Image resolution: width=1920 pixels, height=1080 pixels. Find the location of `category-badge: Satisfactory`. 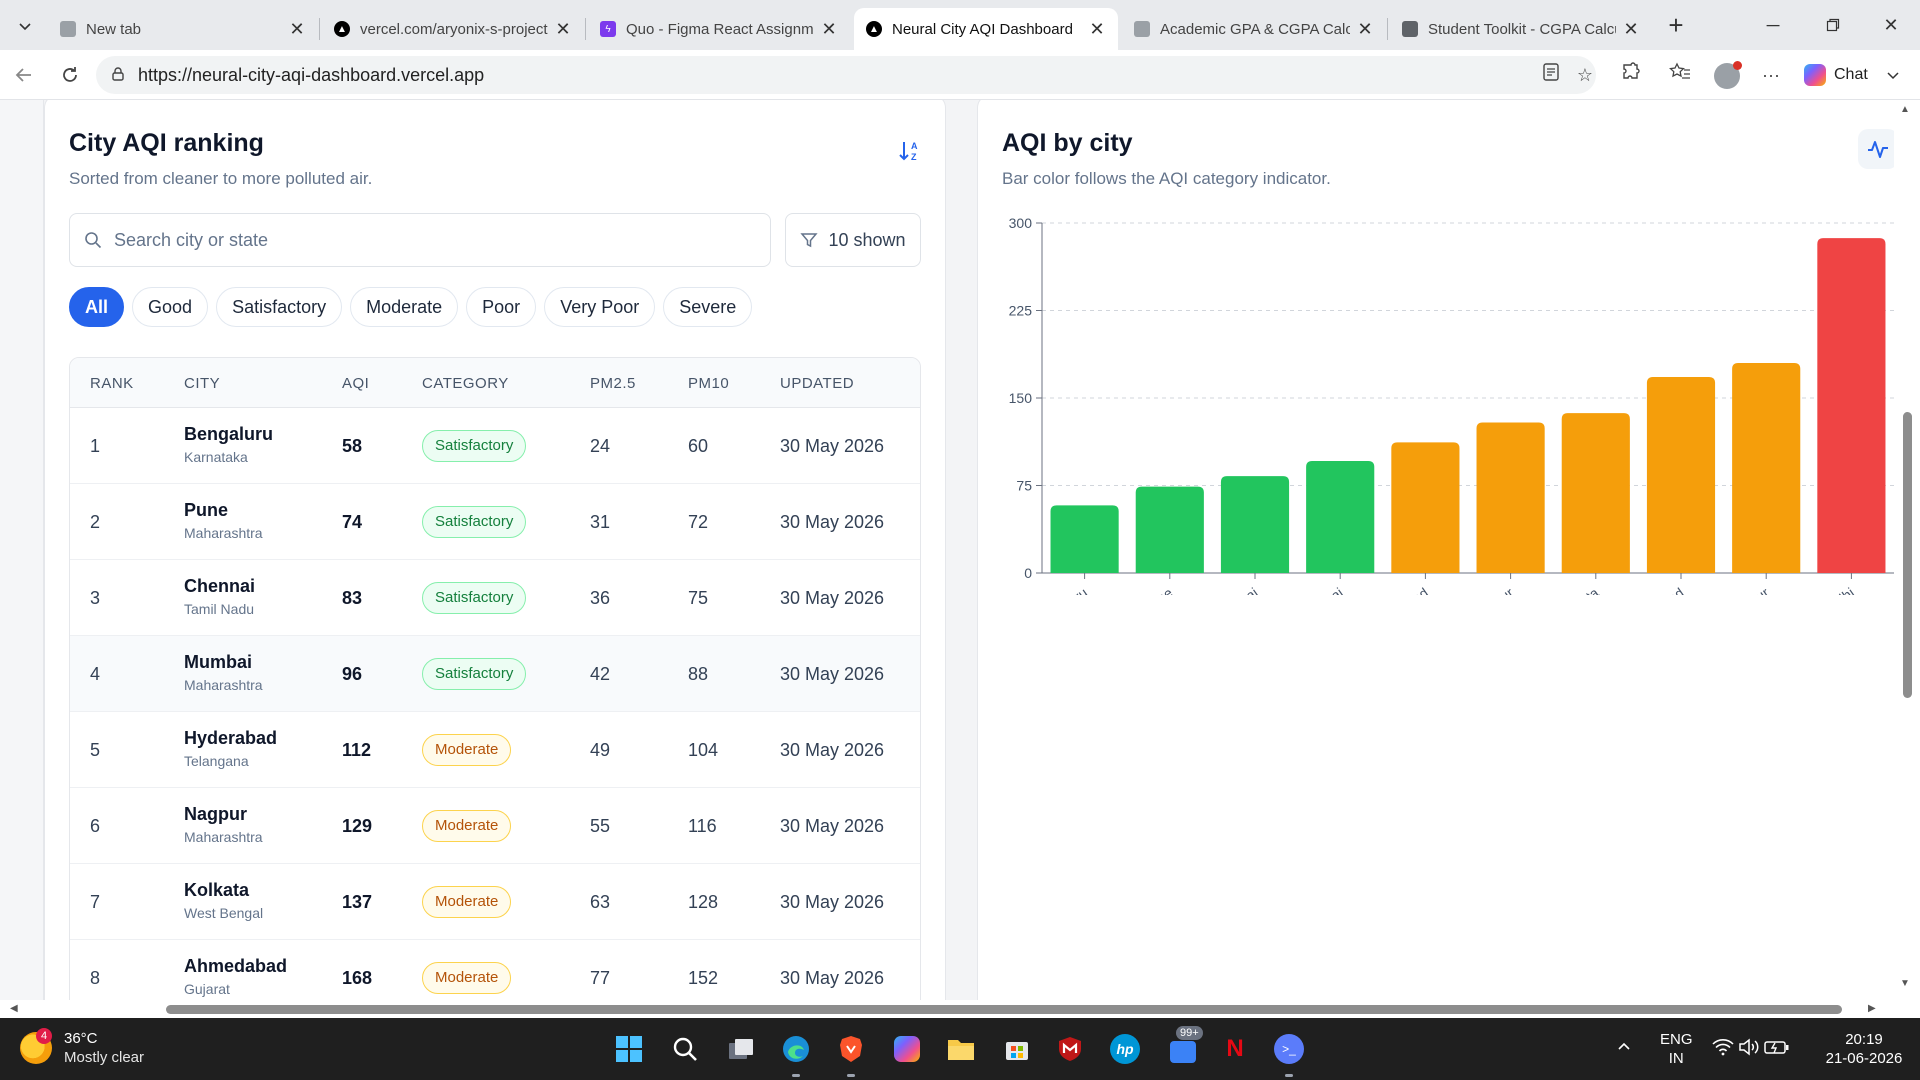

category-badge: Satisfactory is located at coordinates (474, 674).